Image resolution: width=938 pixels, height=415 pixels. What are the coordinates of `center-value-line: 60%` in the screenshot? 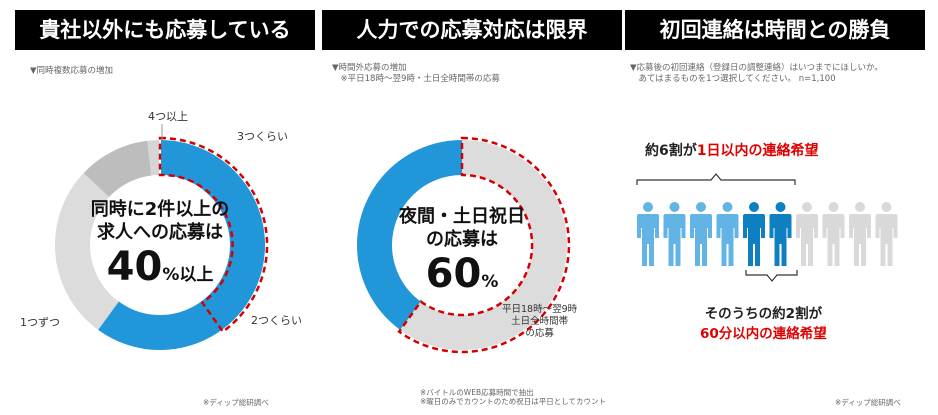 It's located at (462, 278).